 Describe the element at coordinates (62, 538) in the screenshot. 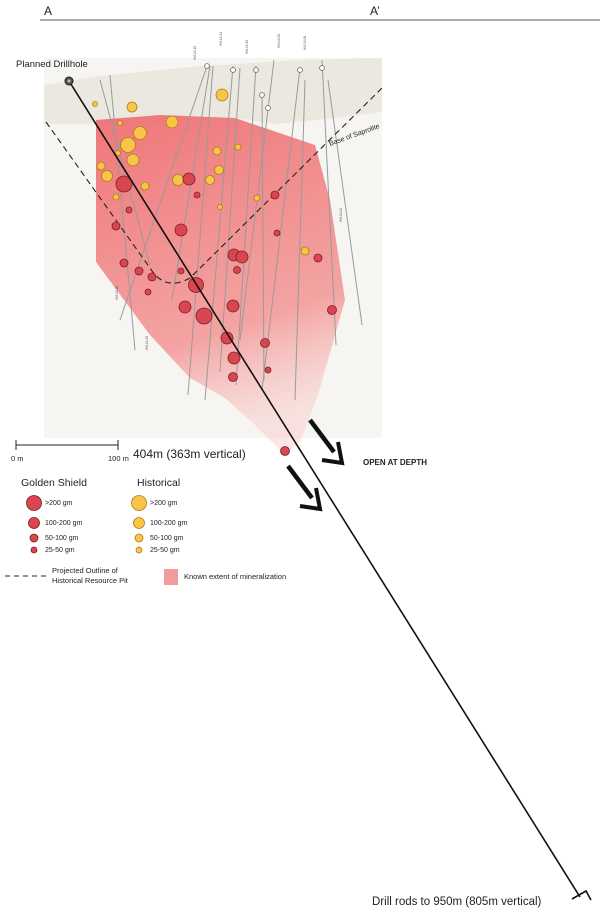

I see `legend-gs-item: 50-100 gm` at that location.